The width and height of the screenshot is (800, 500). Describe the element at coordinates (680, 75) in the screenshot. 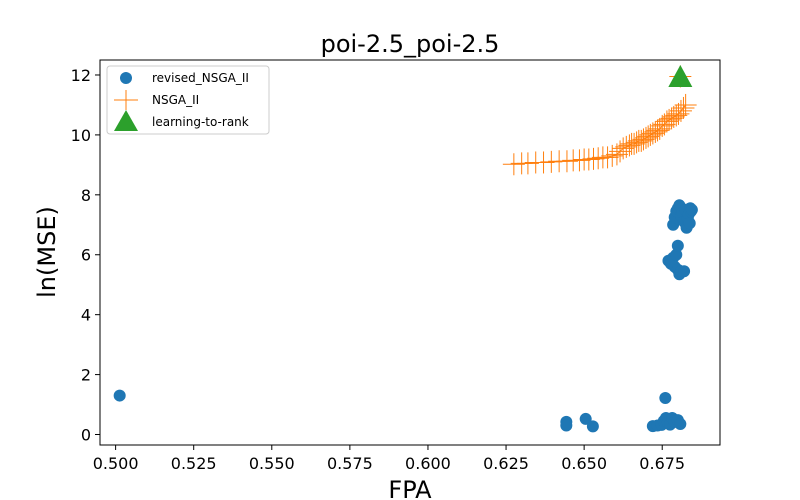

I see `learning-to-rank-point` at that location.